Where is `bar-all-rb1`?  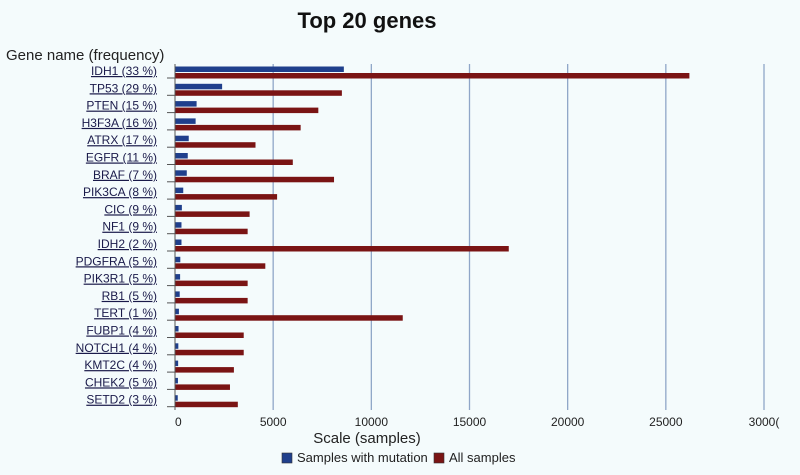 bar-all-rb1 is located at coordinates (211, 300).